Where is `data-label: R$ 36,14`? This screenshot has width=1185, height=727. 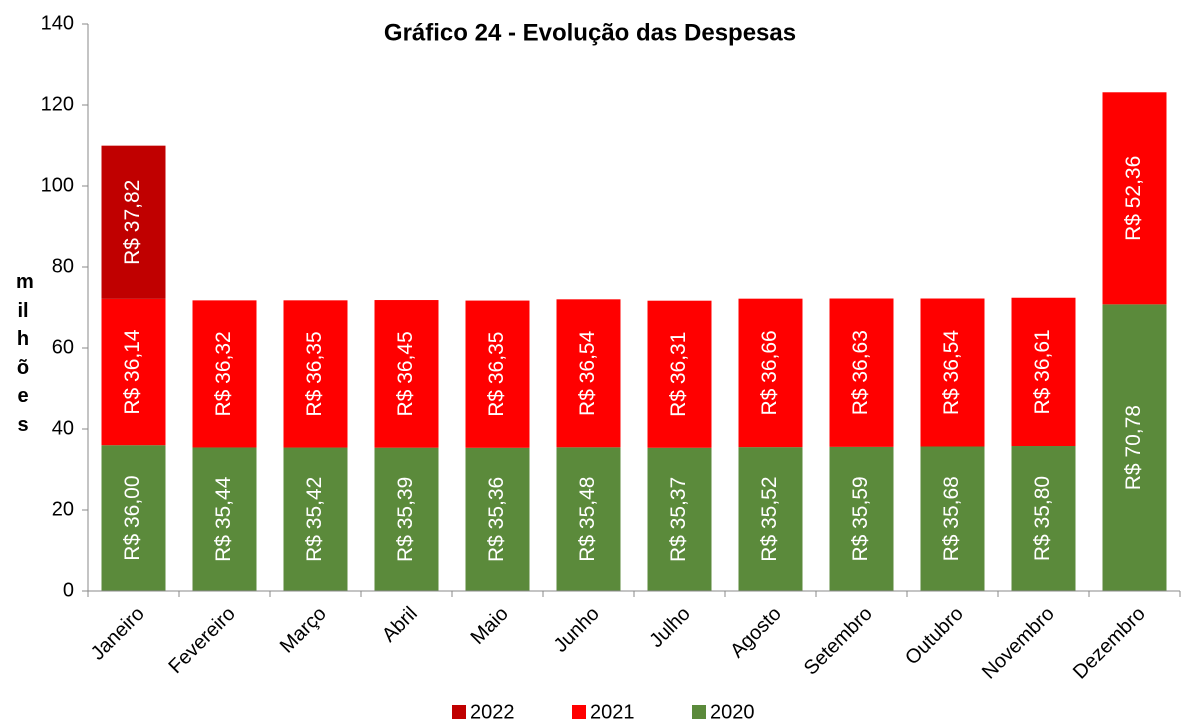
data-label: R$ 36,14 is located at coordinates (132, 372).